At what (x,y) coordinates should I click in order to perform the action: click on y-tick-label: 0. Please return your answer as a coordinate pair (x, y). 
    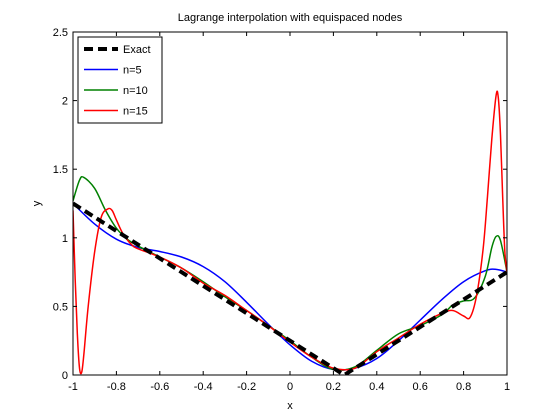
    Looking at the image, I should click on (65, 376).